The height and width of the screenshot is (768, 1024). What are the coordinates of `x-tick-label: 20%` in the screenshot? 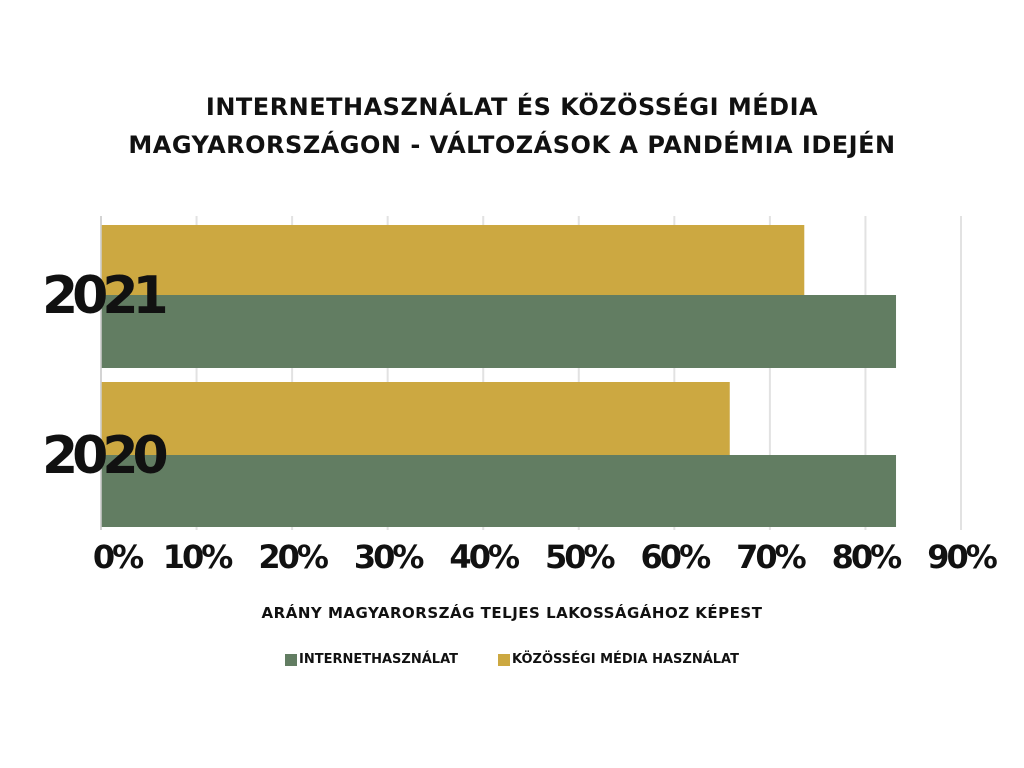 It's located at (293, 557).